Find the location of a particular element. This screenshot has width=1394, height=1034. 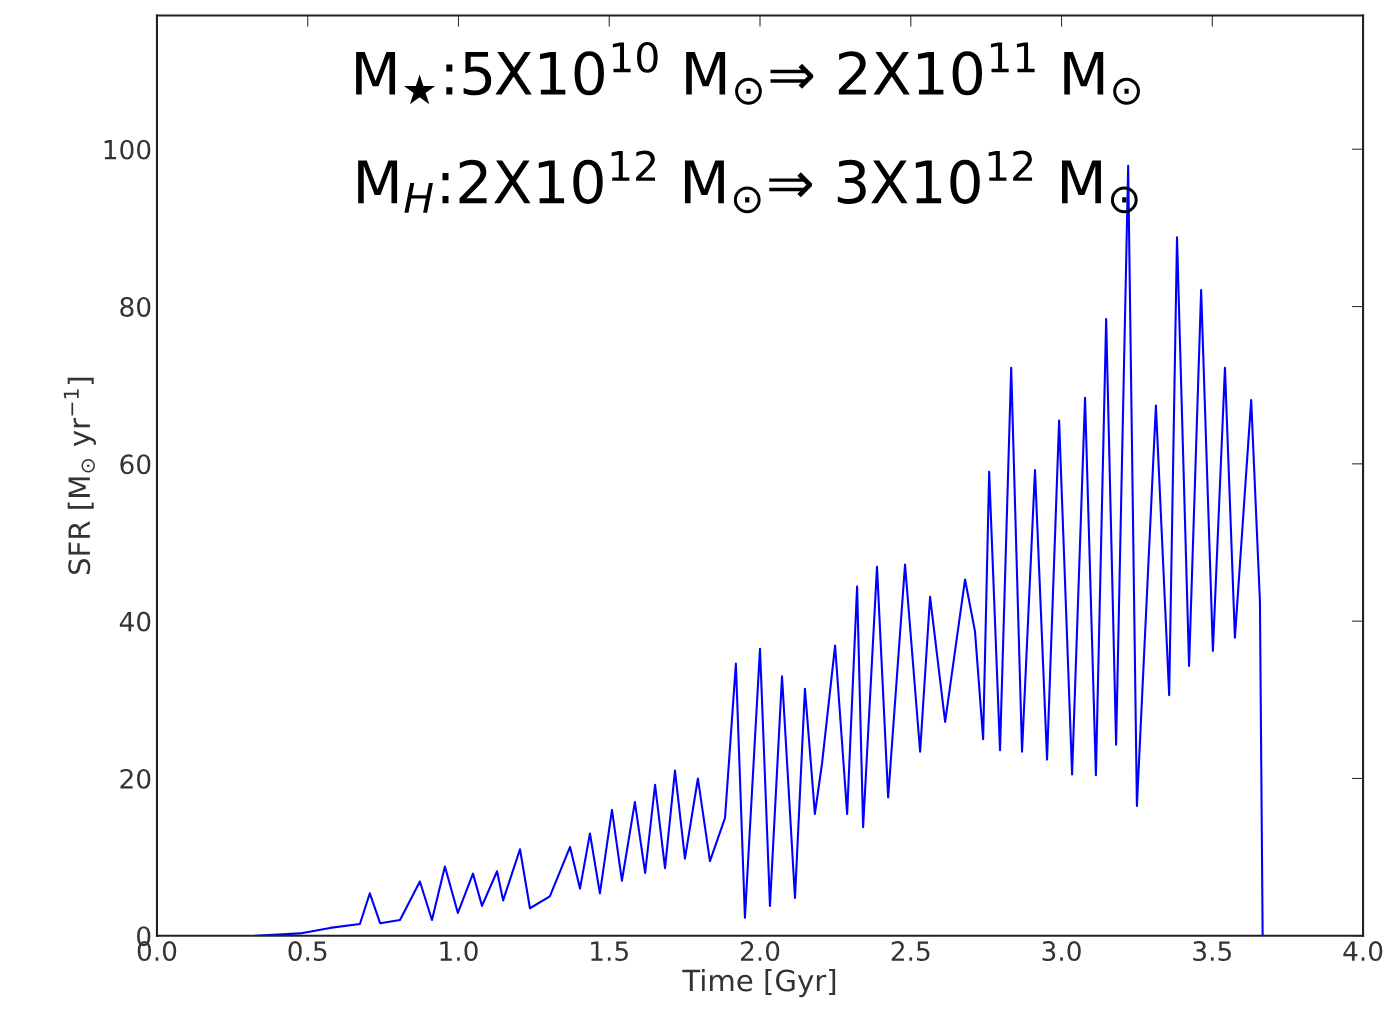

y-tick-label: 20 is located at coordinates (135, 778).